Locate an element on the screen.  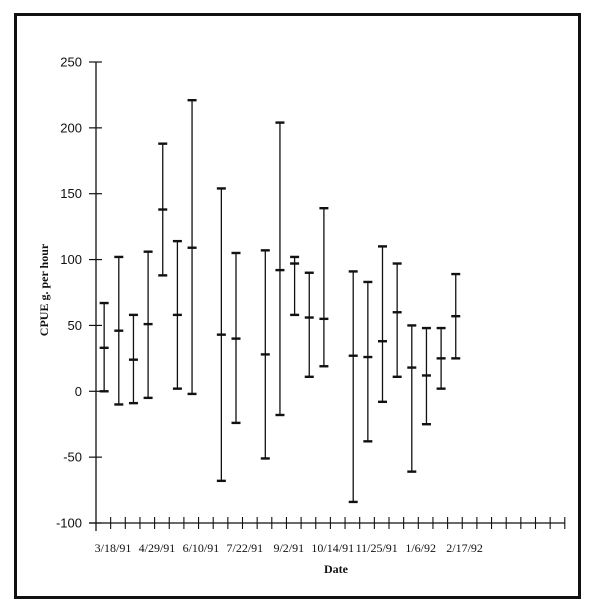
x-tick-label: 7/22/91 is located at coordinates (245, 548).